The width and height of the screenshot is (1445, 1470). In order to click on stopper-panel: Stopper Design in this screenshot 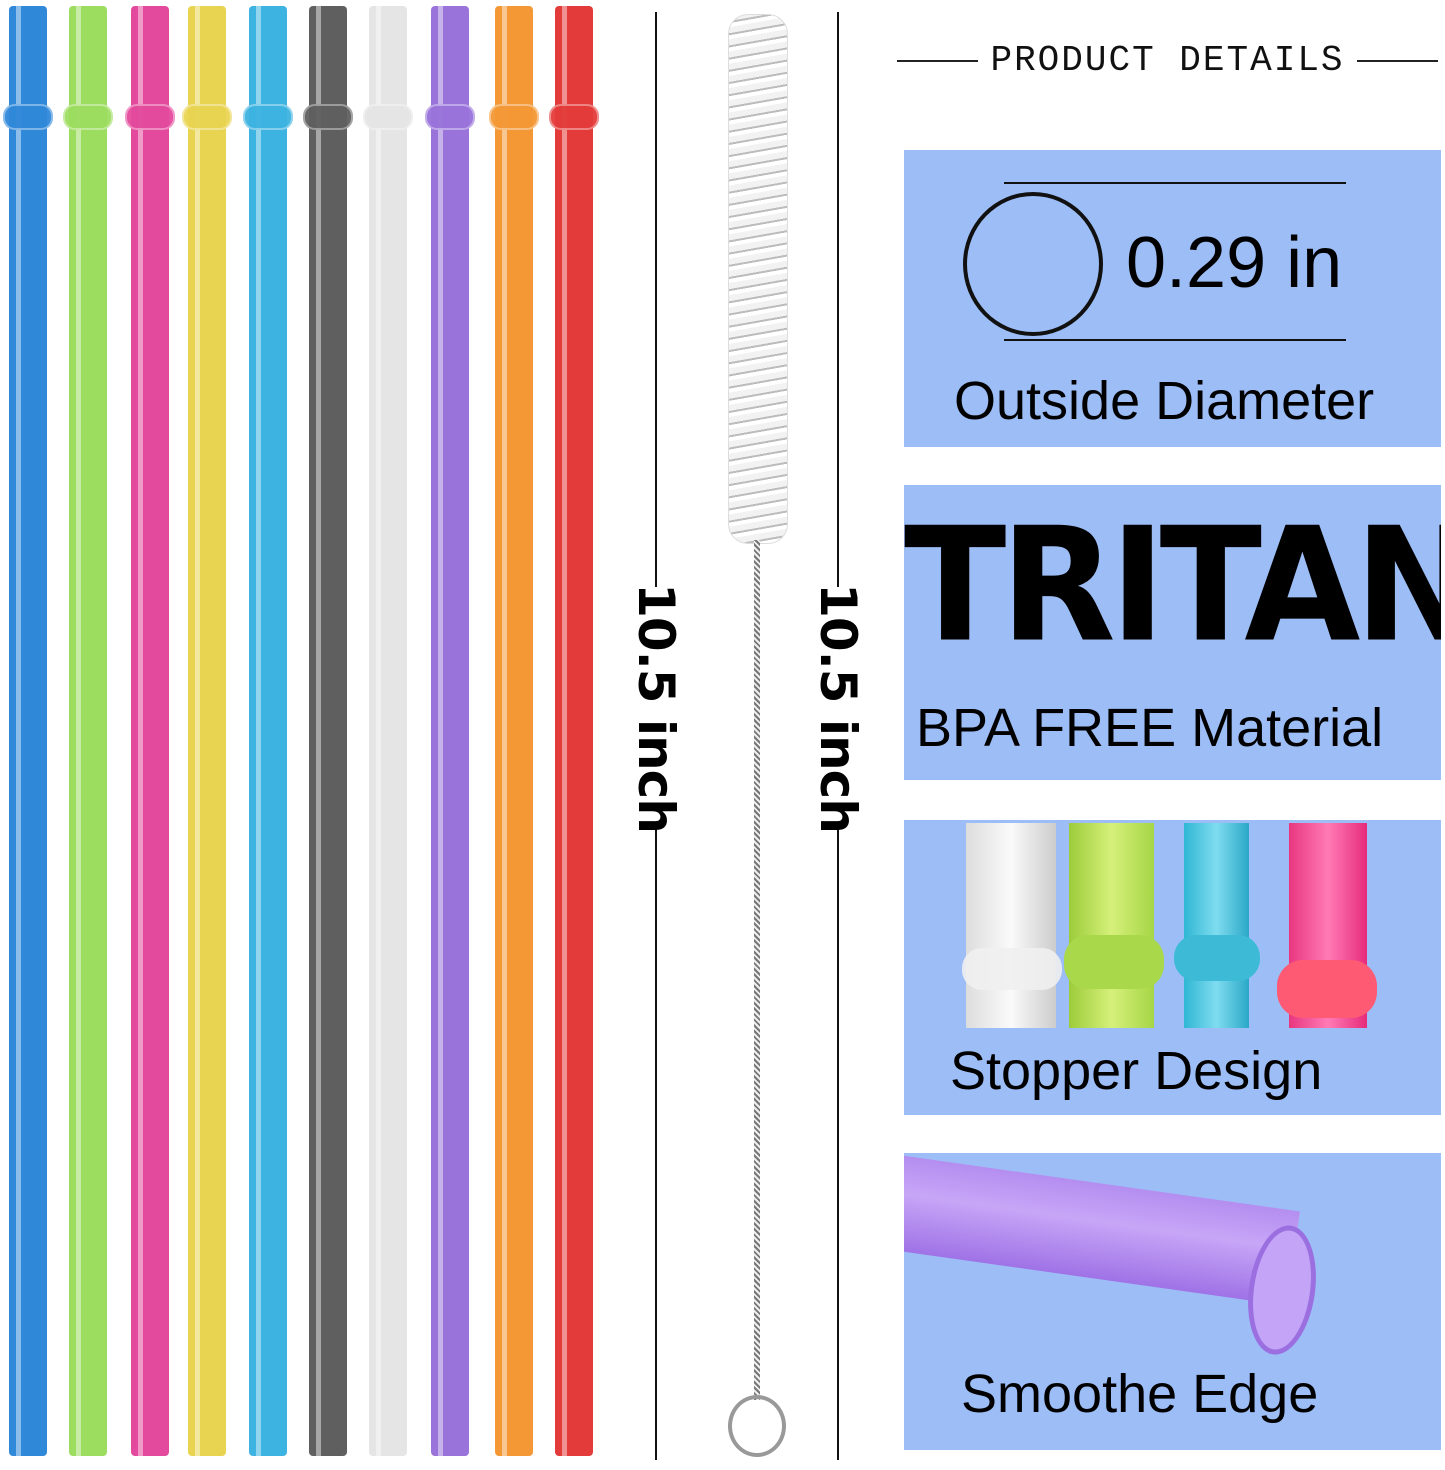, I will do `click(1172, 967)`.